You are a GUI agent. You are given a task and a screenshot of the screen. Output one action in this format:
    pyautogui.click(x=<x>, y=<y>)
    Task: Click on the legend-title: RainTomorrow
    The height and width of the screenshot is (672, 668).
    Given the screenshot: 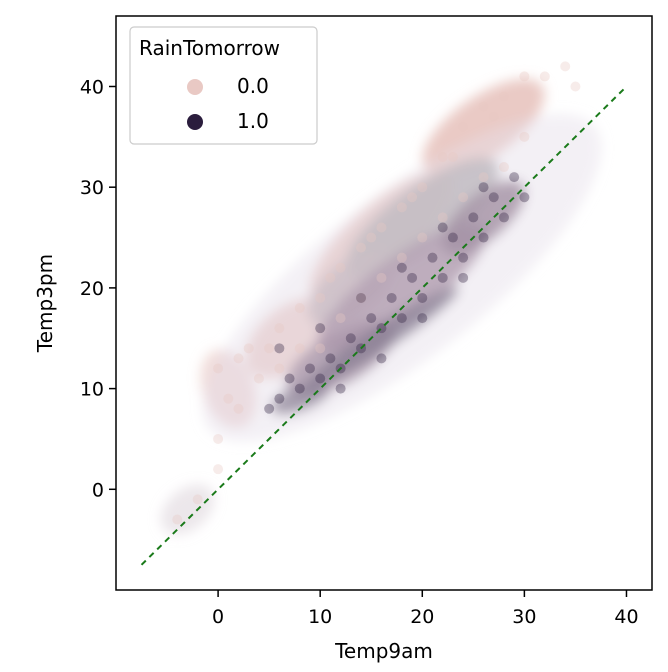 What is the action you would take?
    pyautogui.click(x=209, y=48)
    